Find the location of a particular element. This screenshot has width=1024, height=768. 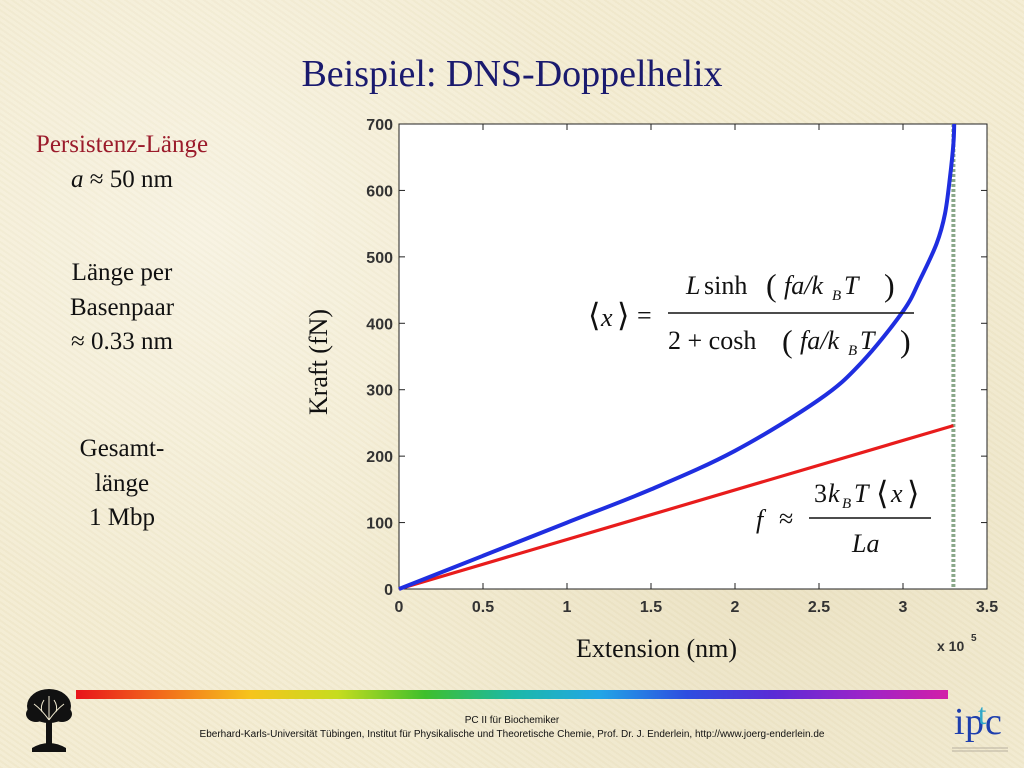

wlc-den-sub-B: B is located at coordinates (852, 351).